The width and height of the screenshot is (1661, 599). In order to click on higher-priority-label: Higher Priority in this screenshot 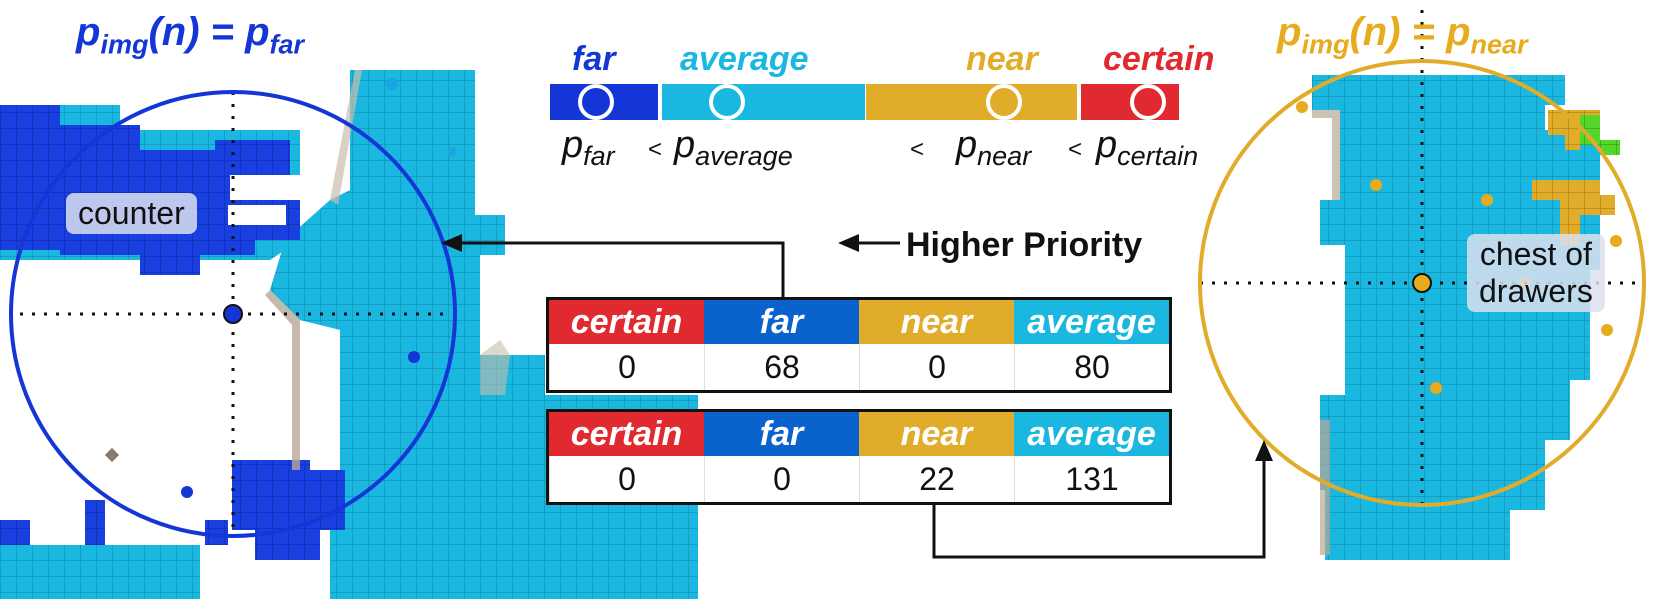, I will do `click(1024, 245)`.